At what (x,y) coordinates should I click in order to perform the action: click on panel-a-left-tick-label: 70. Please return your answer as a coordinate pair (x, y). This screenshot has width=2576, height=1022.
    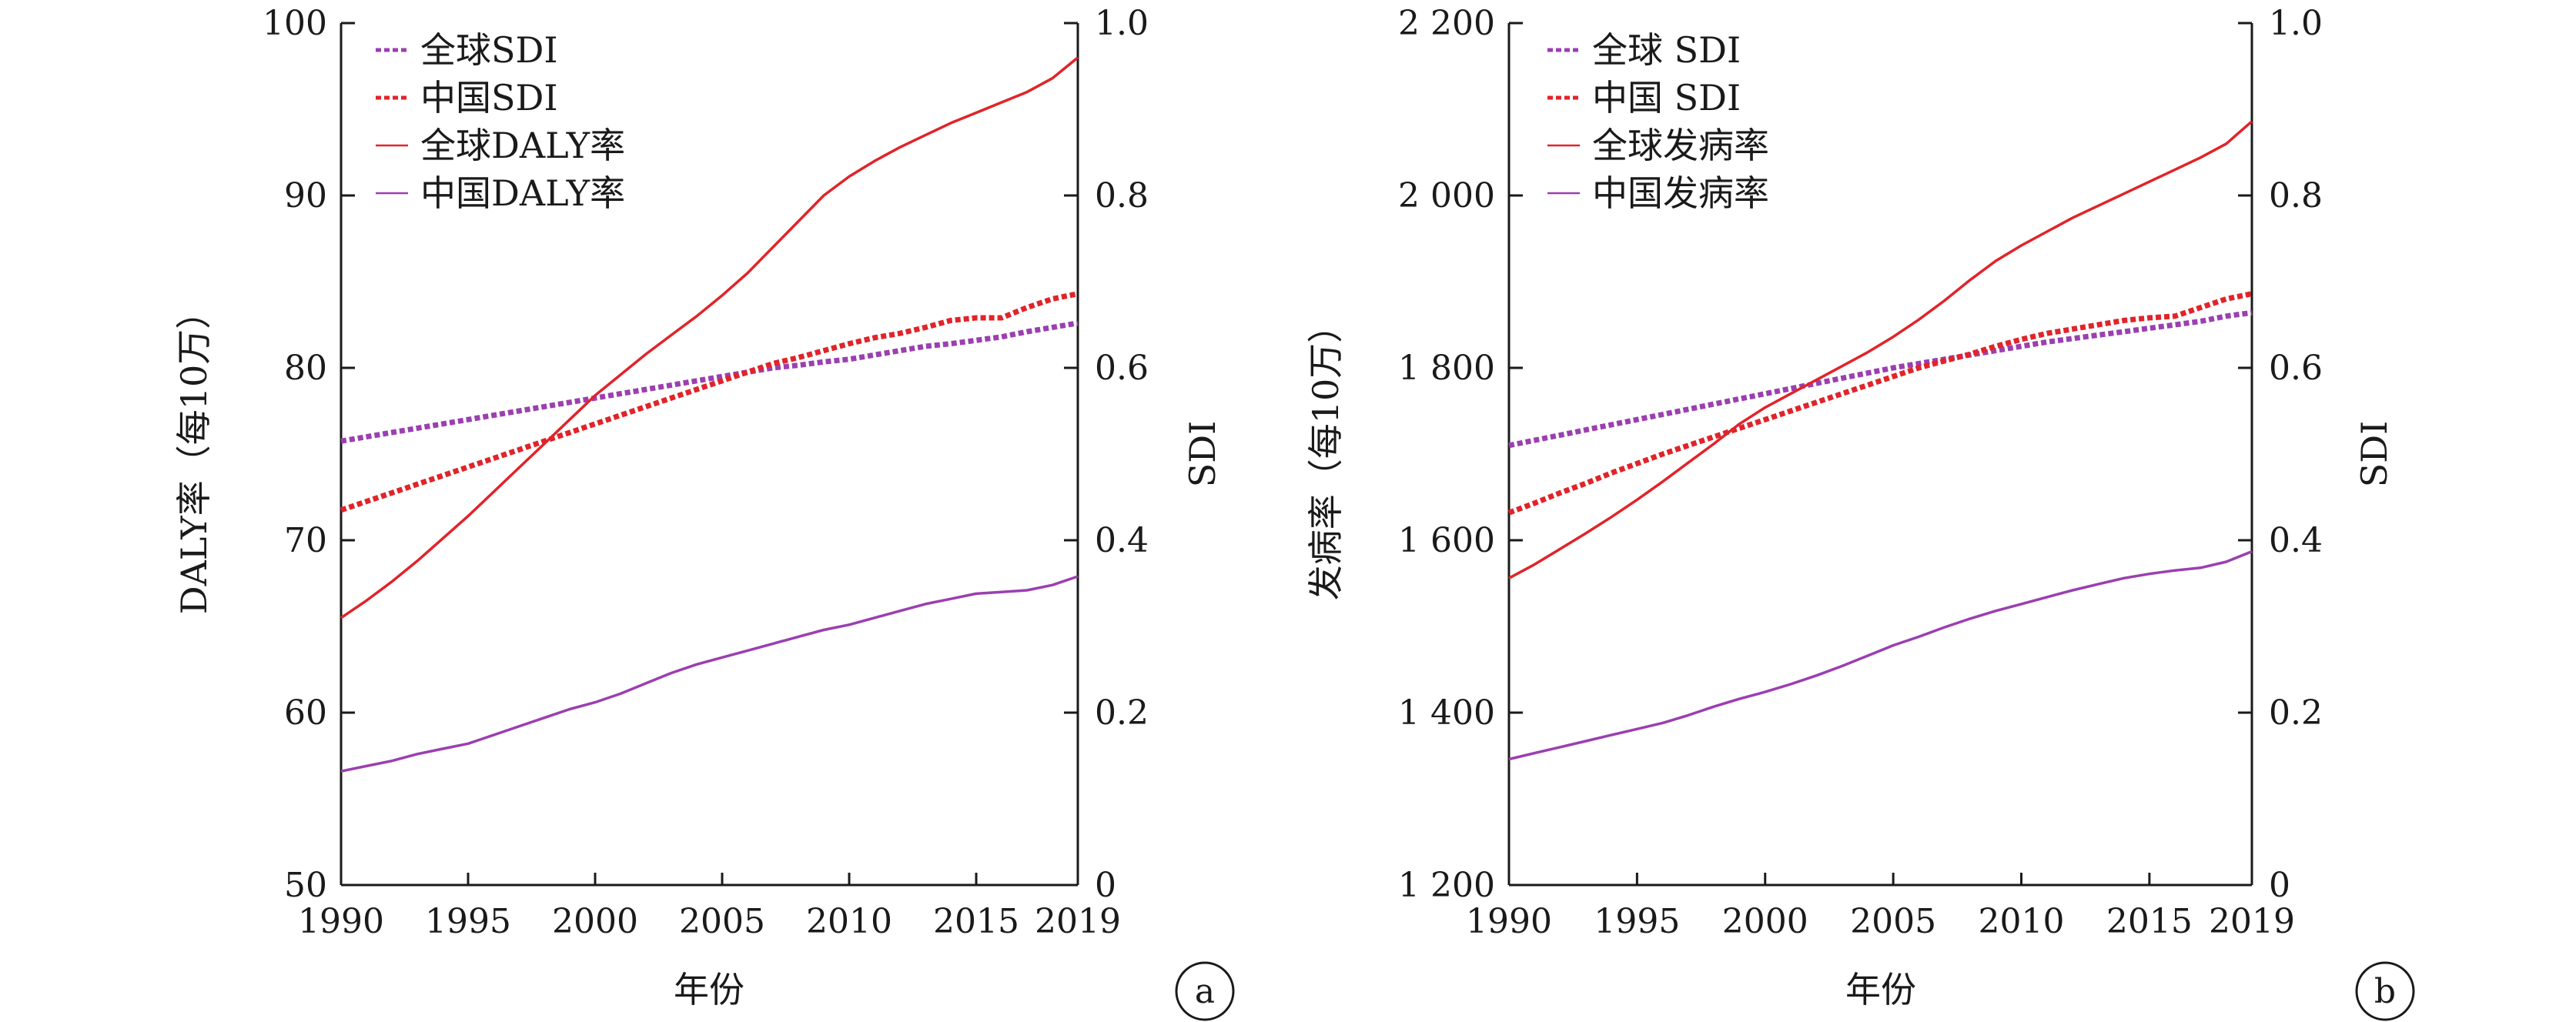
    Looking at the image, I should click on (306, 540).